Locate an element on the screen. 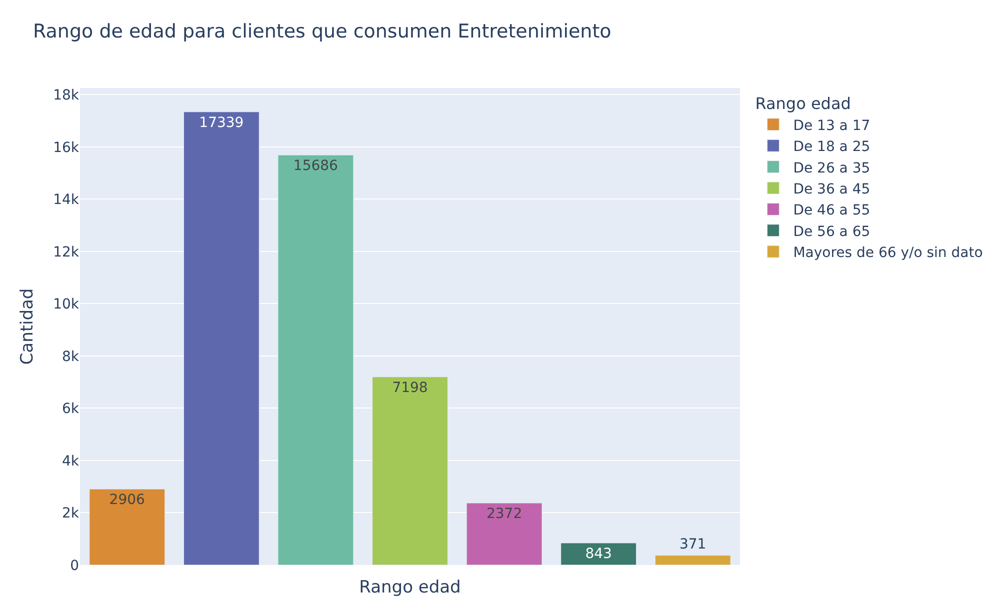 The height and width of the screenshot is (605, 1000). legend-label: De 46 a 55 is located at coordinates (831, 210).